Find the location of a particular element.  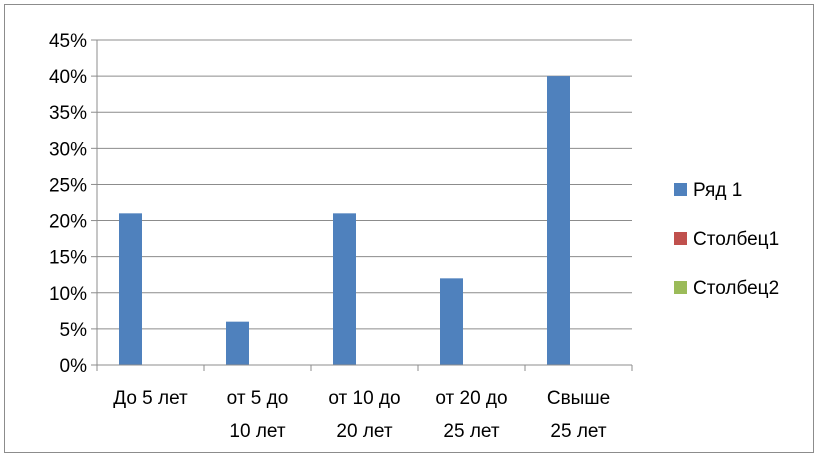

y-tick-label: 40% is located at coordinates (68, 77).